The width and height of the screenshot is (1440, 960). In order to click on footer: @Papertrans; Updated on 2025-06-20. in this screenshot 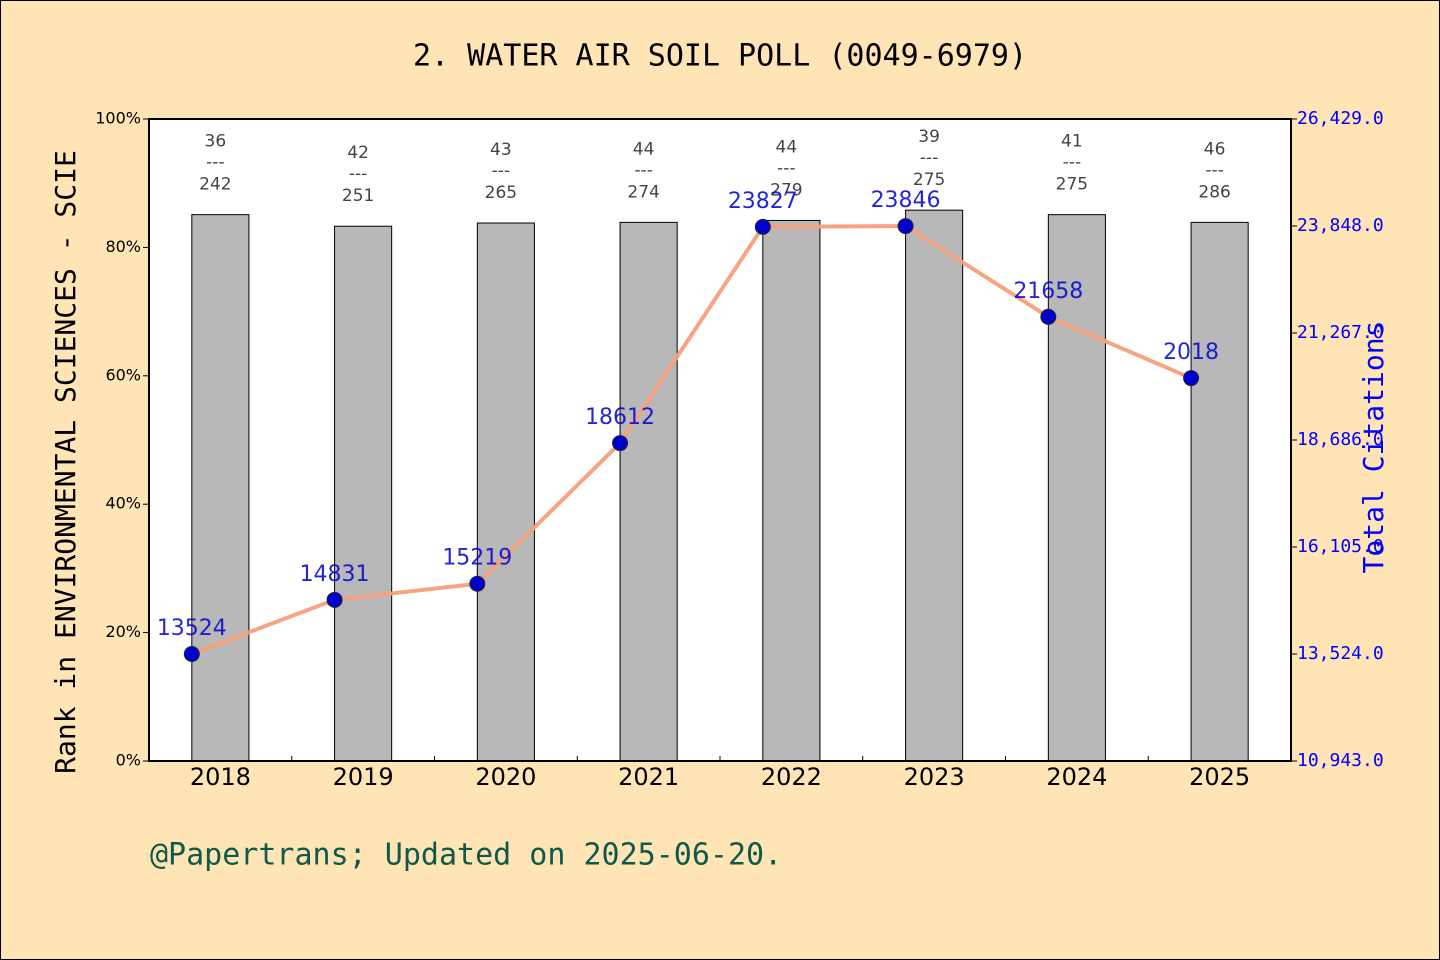, I will do `click(466, 855)`.